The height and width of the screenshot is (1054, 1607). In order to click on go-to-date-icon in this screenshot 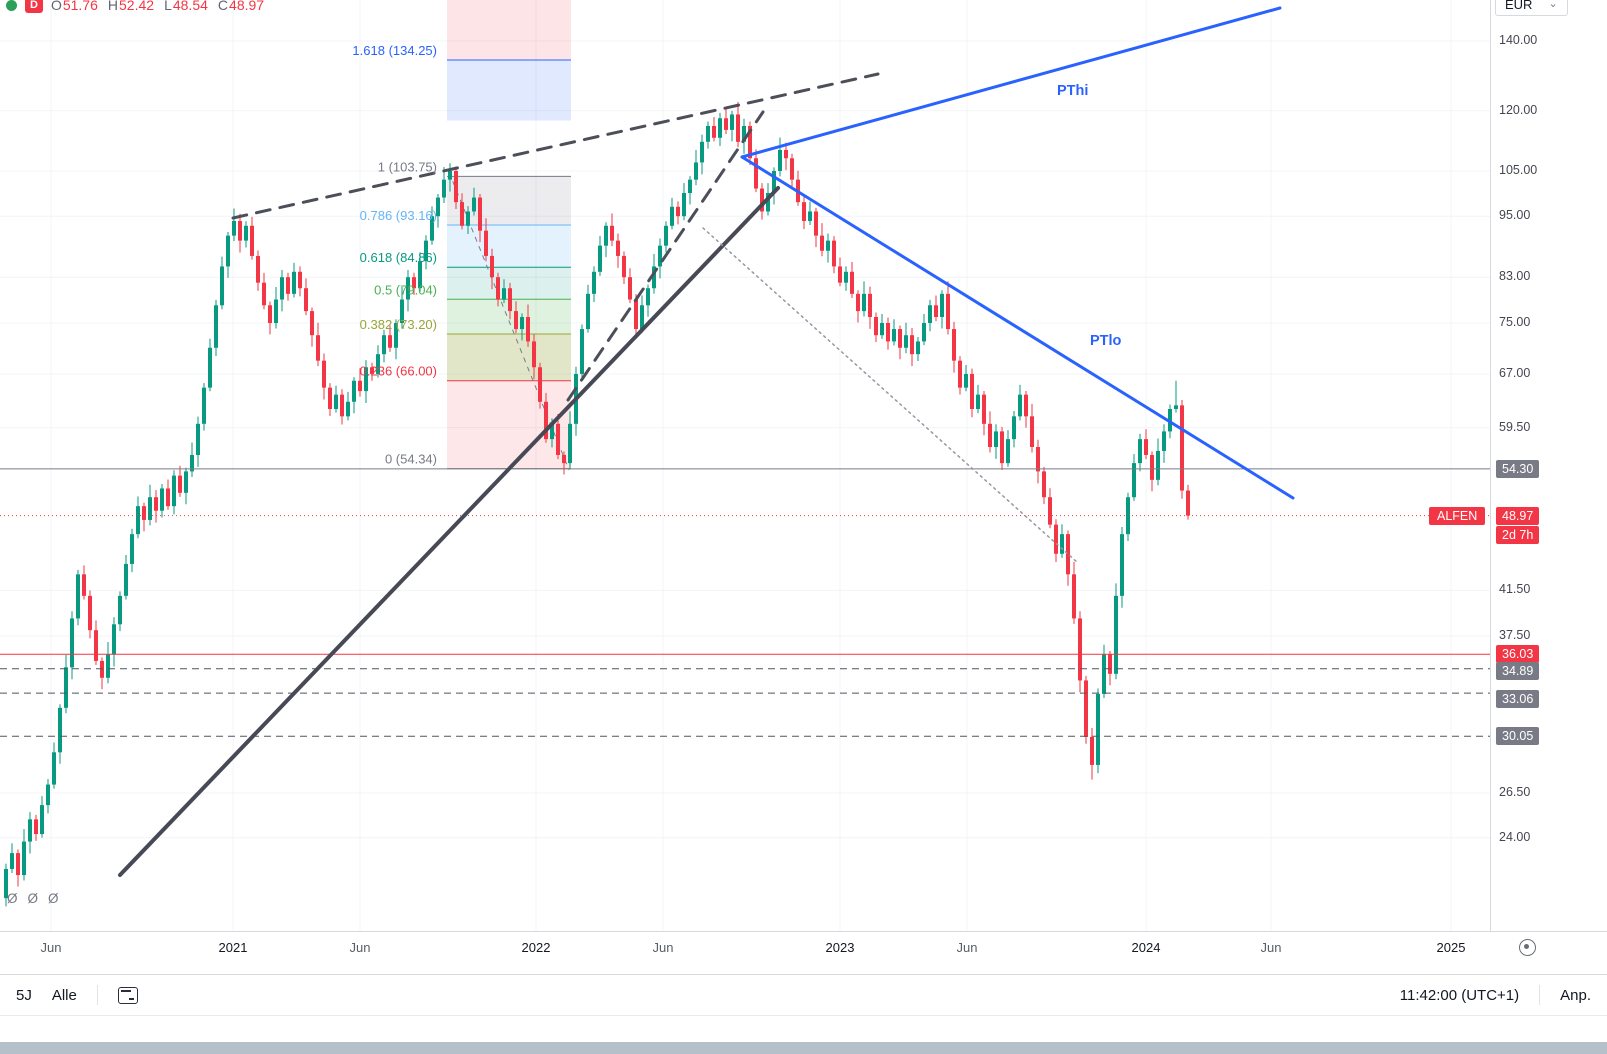, I will do `click(127, 995)`.